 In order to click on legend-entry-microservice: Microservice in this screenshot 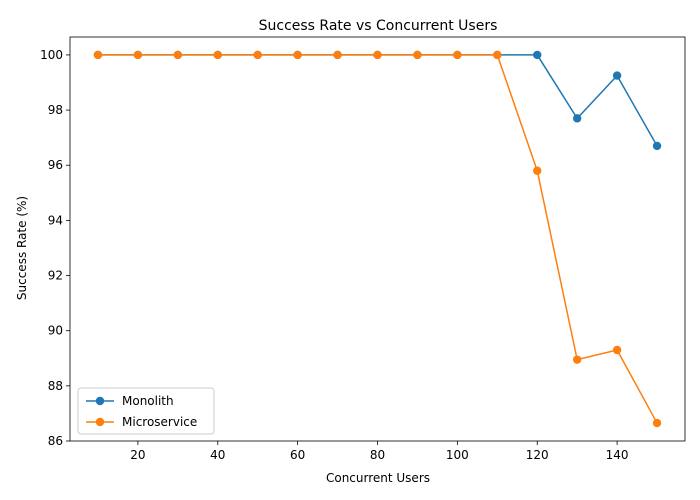, I will do `click(141, 422)`.